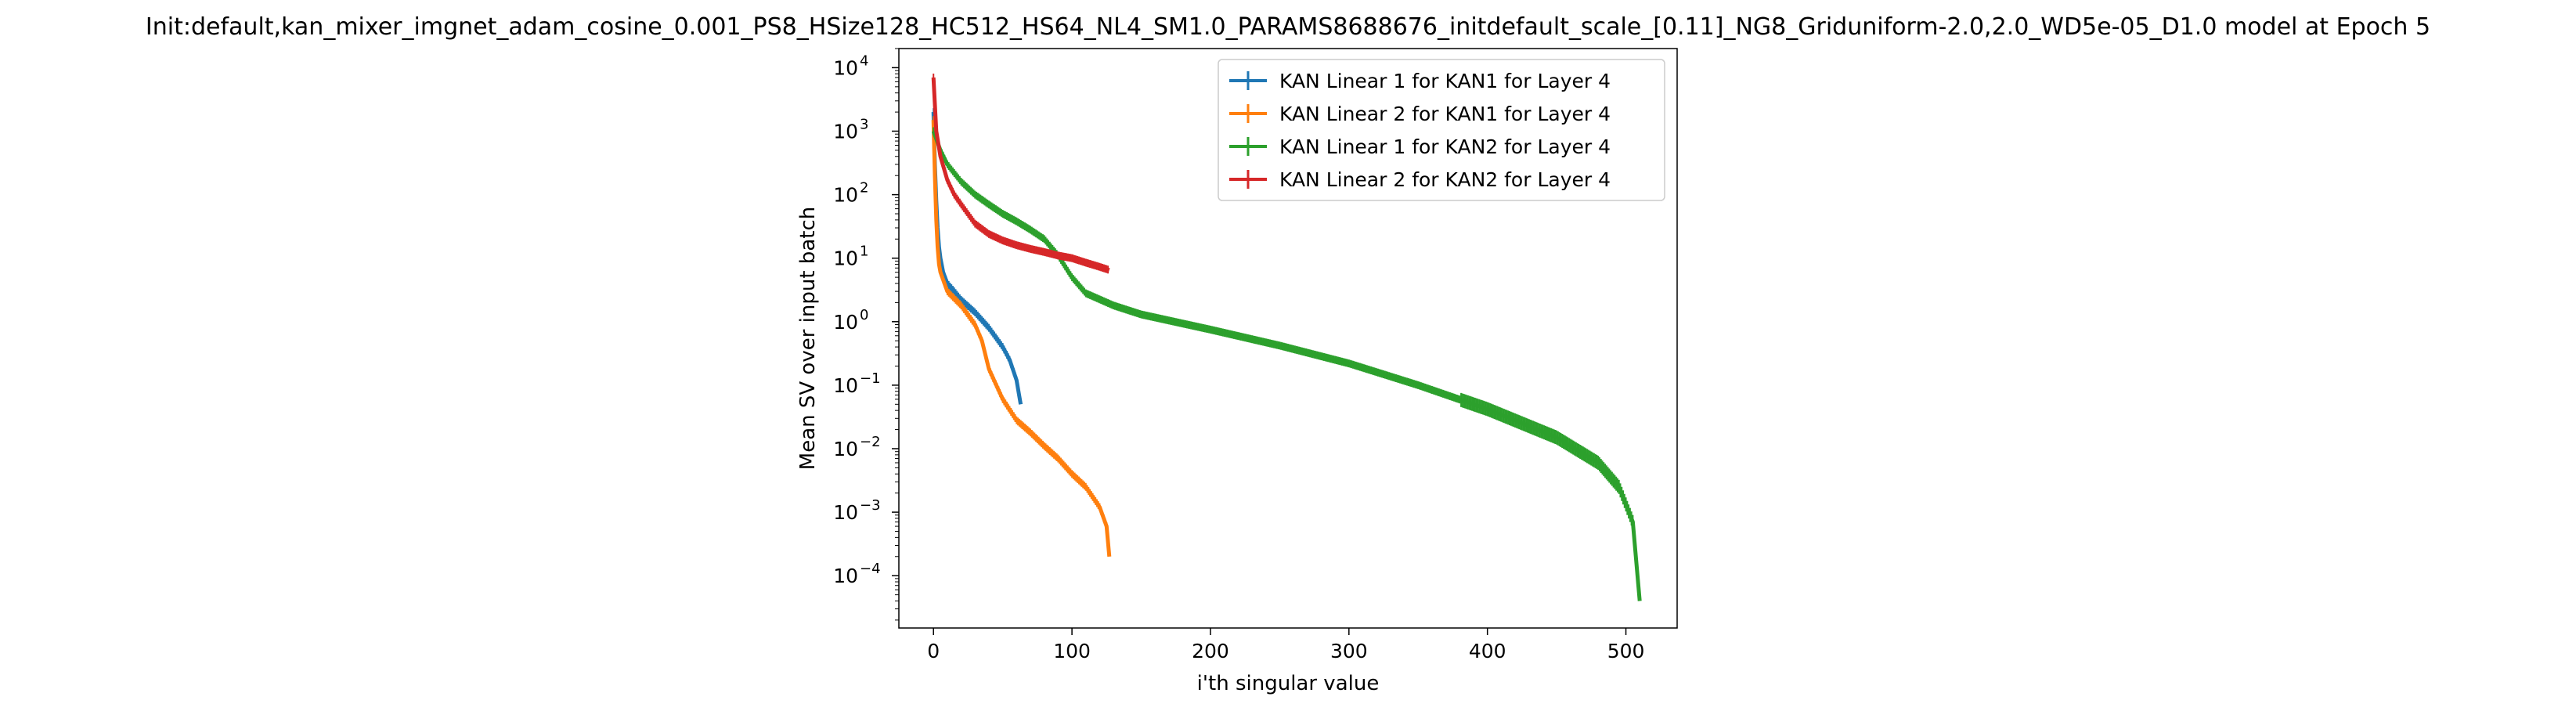 This screenshot has width=2576, height=711. Describe the element at coordinates (870, 569) in the screenshot. I see `y-tick-exponent: −4` at that location.